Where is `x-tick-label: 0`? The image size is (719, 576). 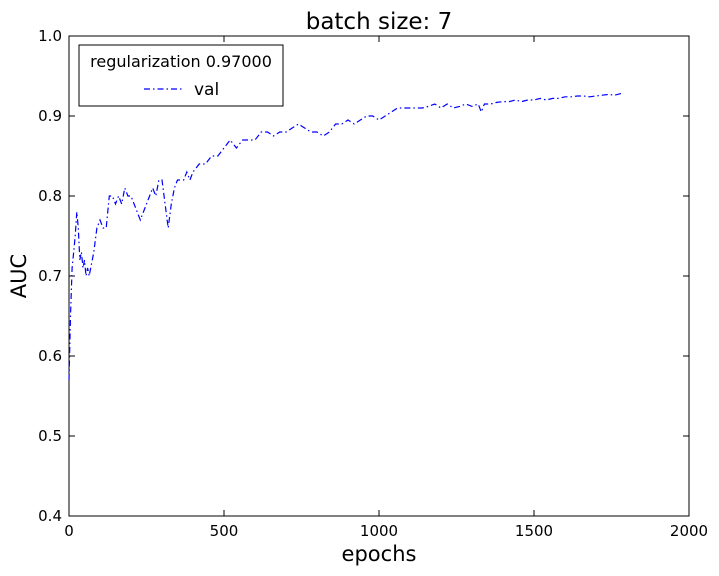
x-tick-label: 0 is located at coordinates (69, 531).